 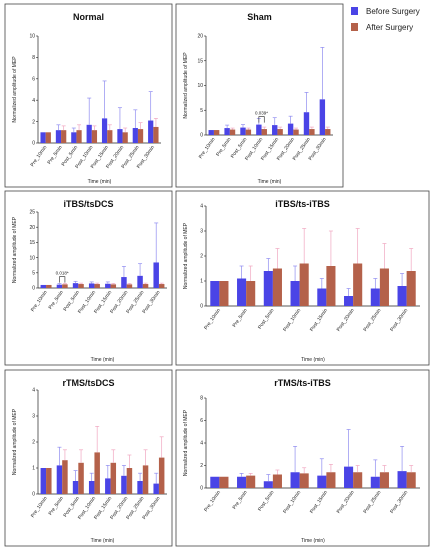 I want to click on significance-label: 0.039*, so click(x=261, y=113).